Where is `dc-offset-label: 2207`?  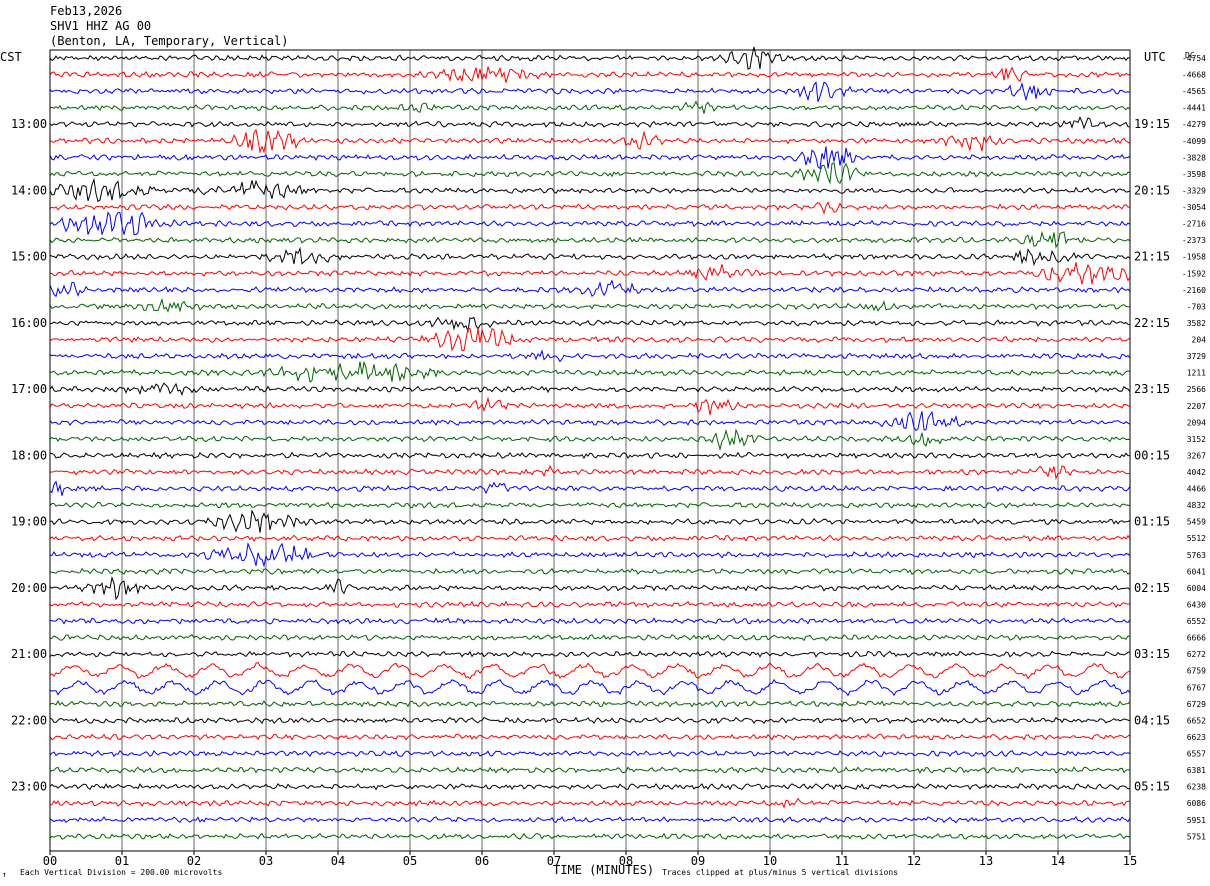
dc-offset-label: 2207 is located at coordinates (1196, 406).